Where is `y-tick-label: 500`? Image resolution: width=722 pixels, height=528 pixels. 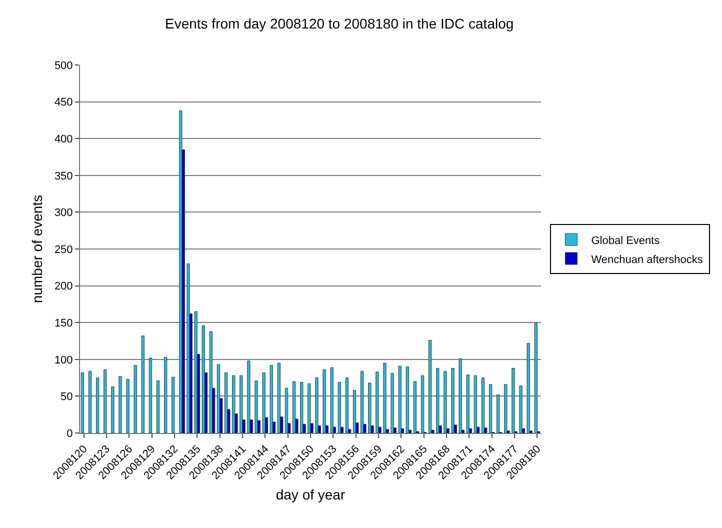 y-tick-label: 500 is located at coordinates (63, 66).